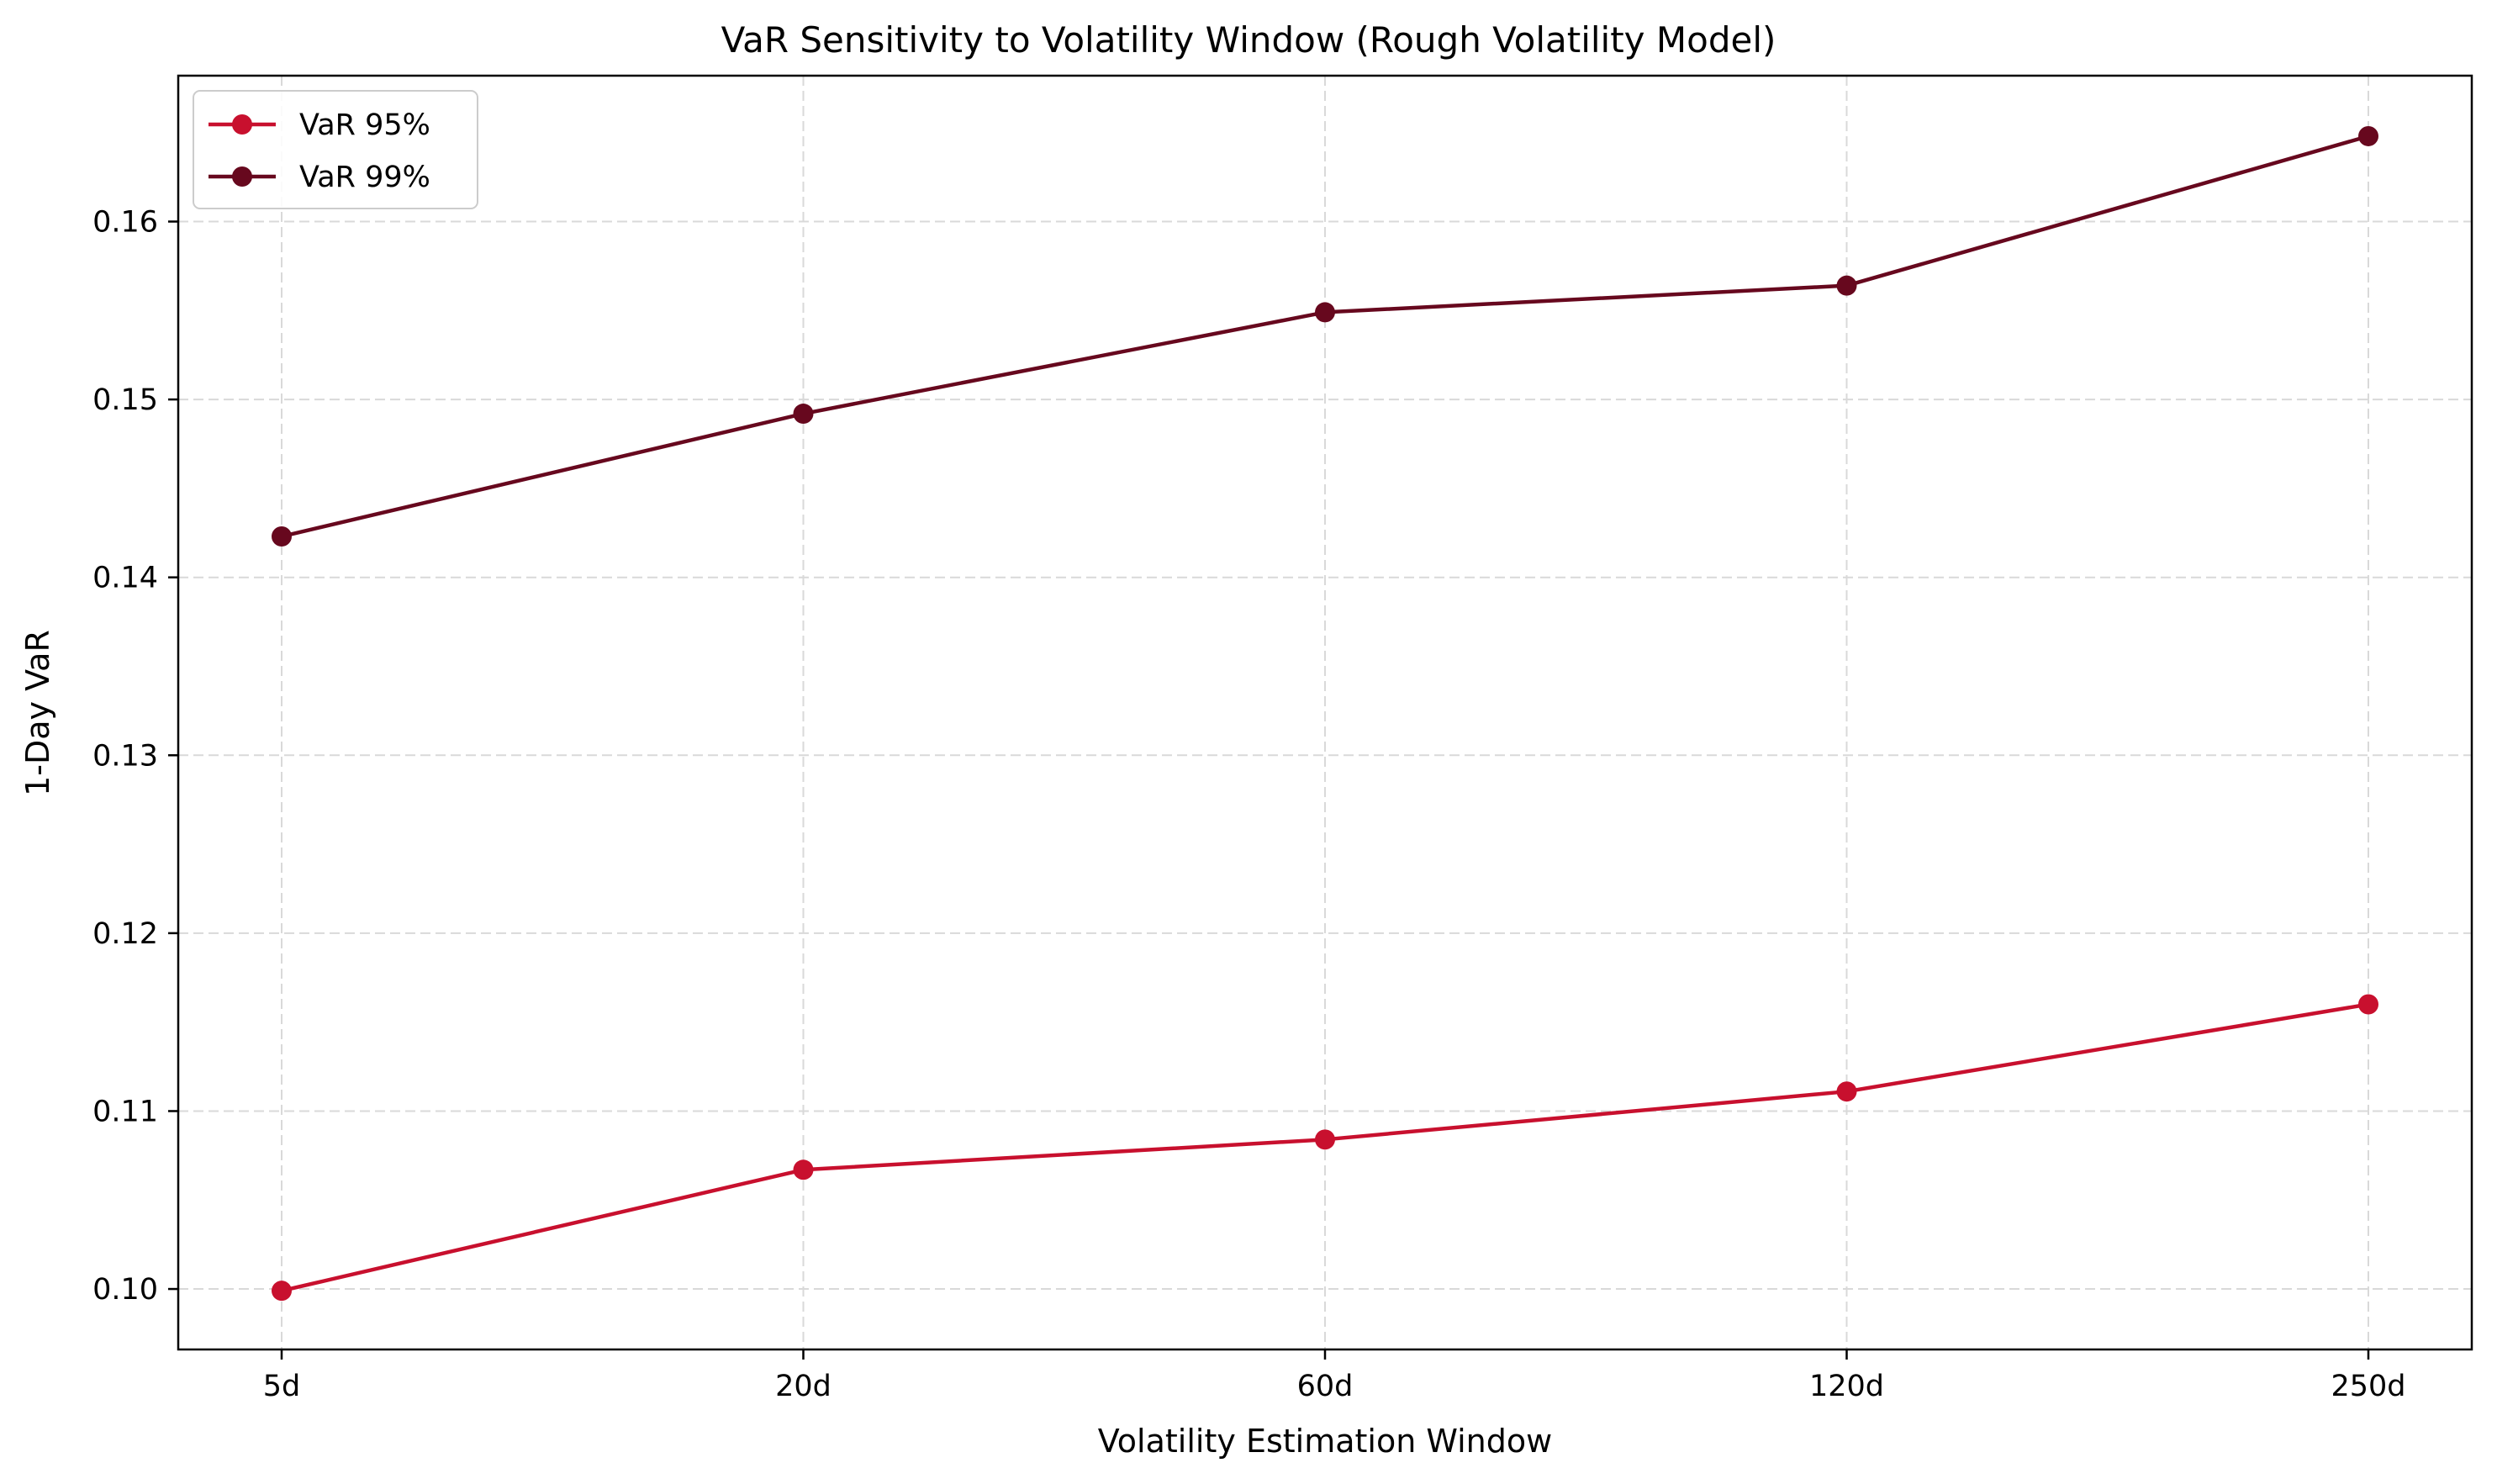  What do you see at coordinates (125, 1111) in the screenshot?
I see `y-tick-label: 0.11` at bounding box center [125, 1111].